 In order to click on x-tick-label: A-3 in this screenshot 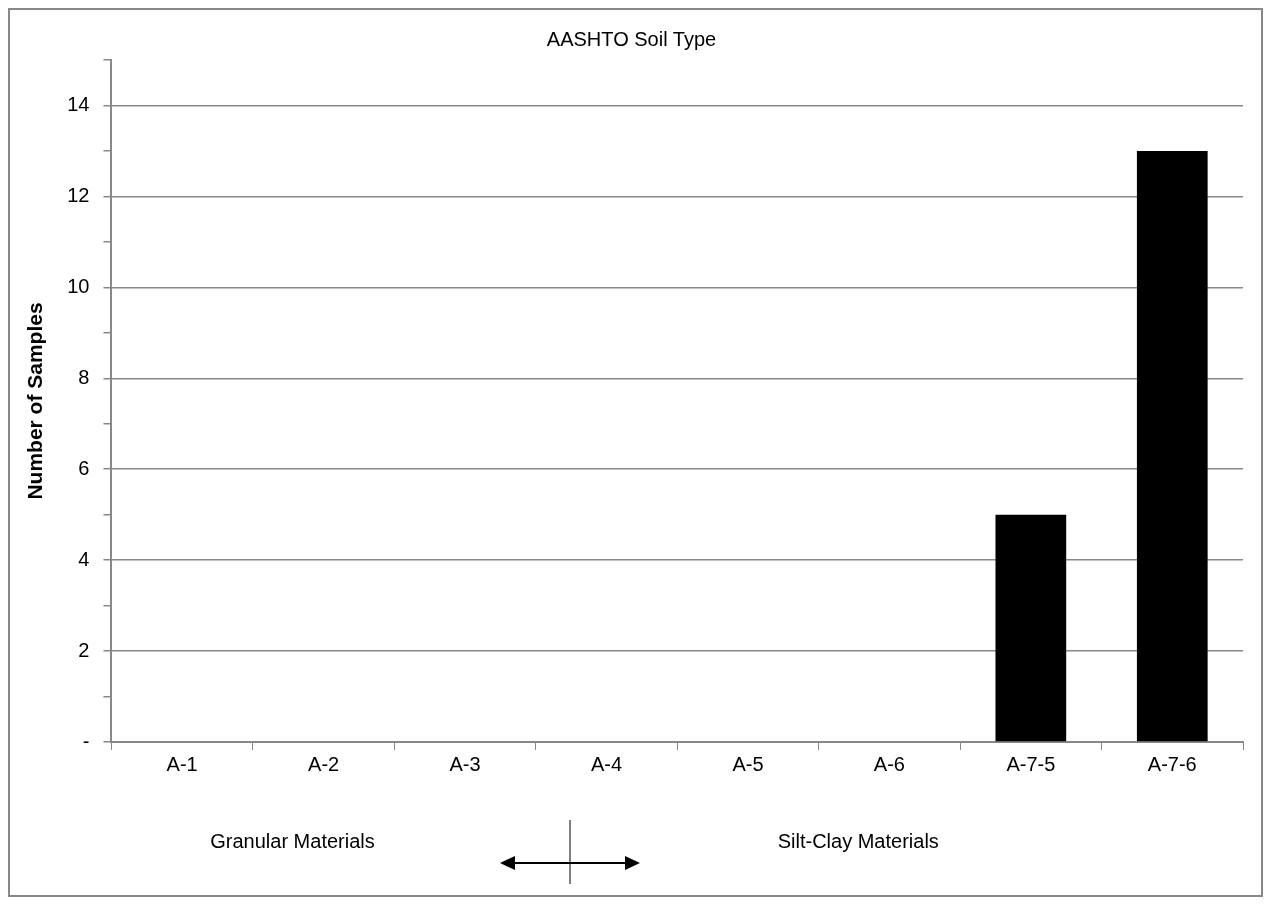, I will do `click(465, 763)`.